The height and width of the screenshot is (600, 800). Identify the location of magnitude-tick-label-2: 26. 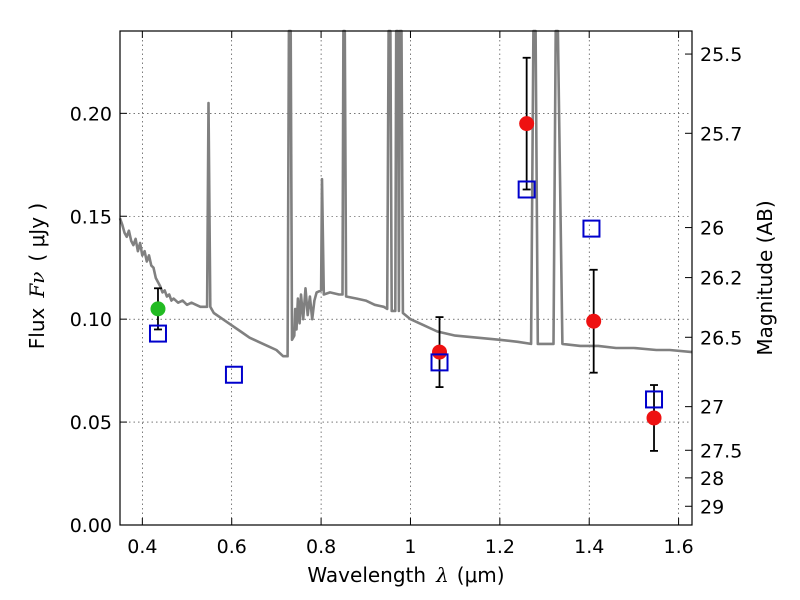
(712, 229).